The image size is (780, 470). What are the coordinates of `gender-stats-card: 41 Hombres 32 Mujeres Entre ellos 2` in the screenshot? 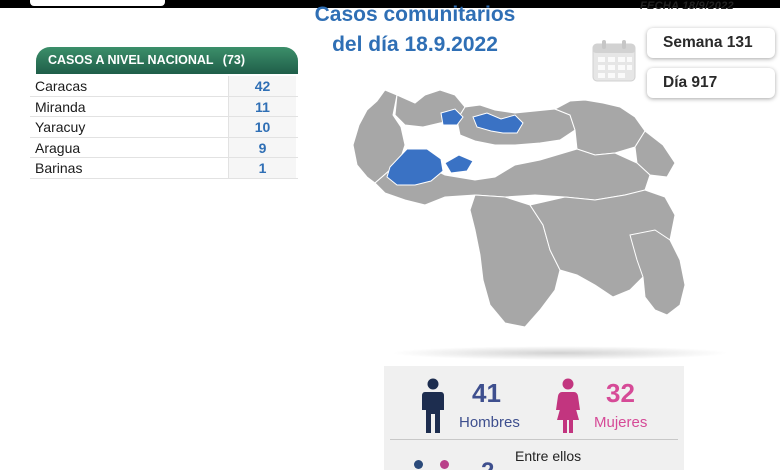 It's located at (534, 418).